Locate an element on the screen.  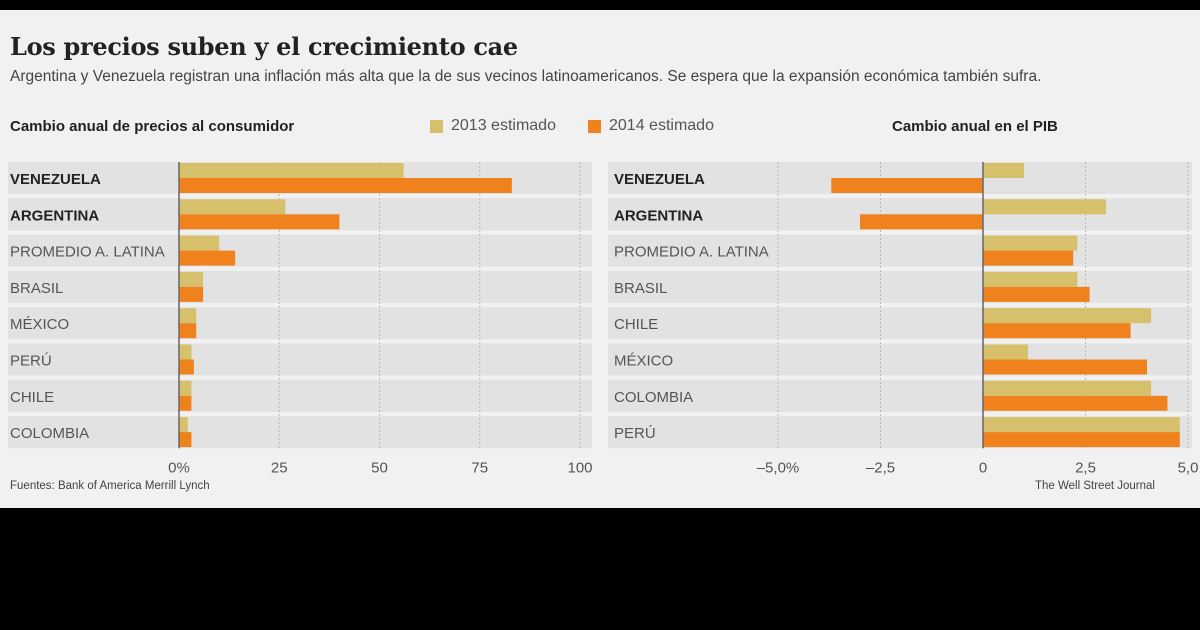
legend-item-2013: 2013 estimado is located at coordinates (493, 126).